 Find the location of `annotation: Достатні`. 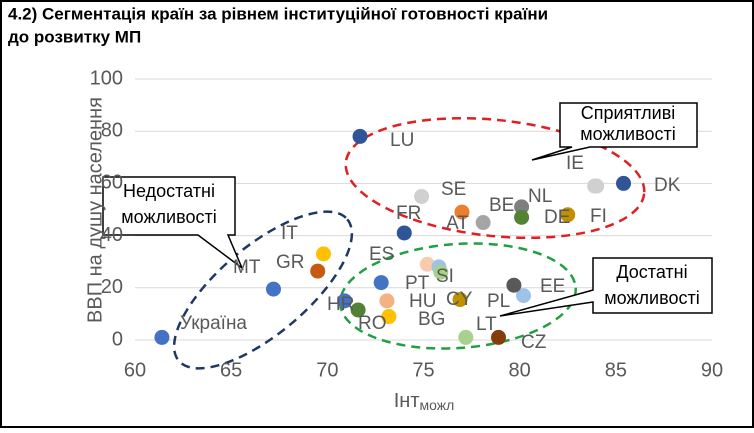

annotation: Достатні is located at coordinates (651, 272).